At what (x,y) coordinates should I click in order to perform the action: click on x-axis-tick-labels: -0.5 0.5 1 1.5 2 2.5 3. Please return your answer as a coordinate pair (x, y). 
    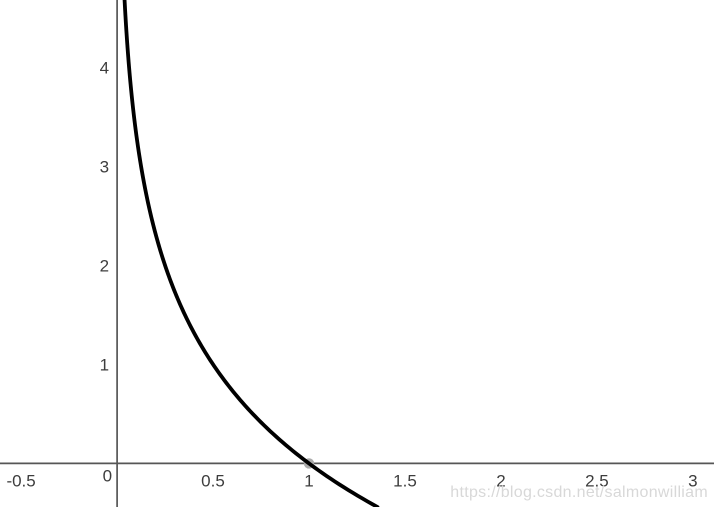
    Looking at the image, I should click on (351, 480).